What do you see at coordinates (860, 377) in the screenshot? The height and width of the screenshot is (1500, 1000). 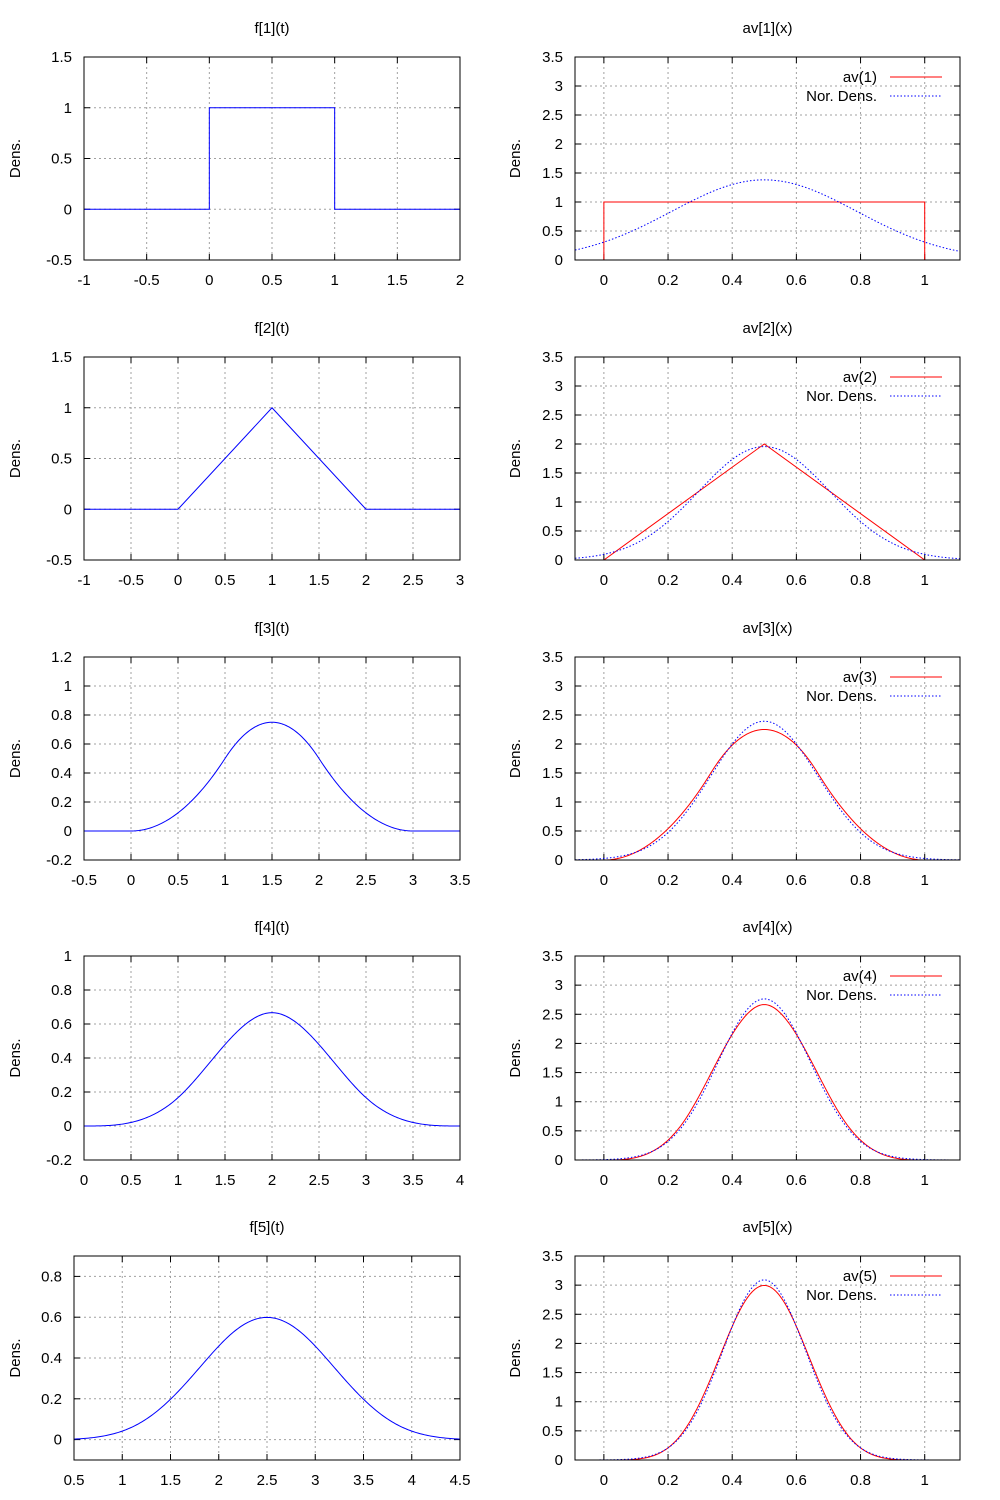 I see `legend-label: av(2)` at bounding box center [860, 377].